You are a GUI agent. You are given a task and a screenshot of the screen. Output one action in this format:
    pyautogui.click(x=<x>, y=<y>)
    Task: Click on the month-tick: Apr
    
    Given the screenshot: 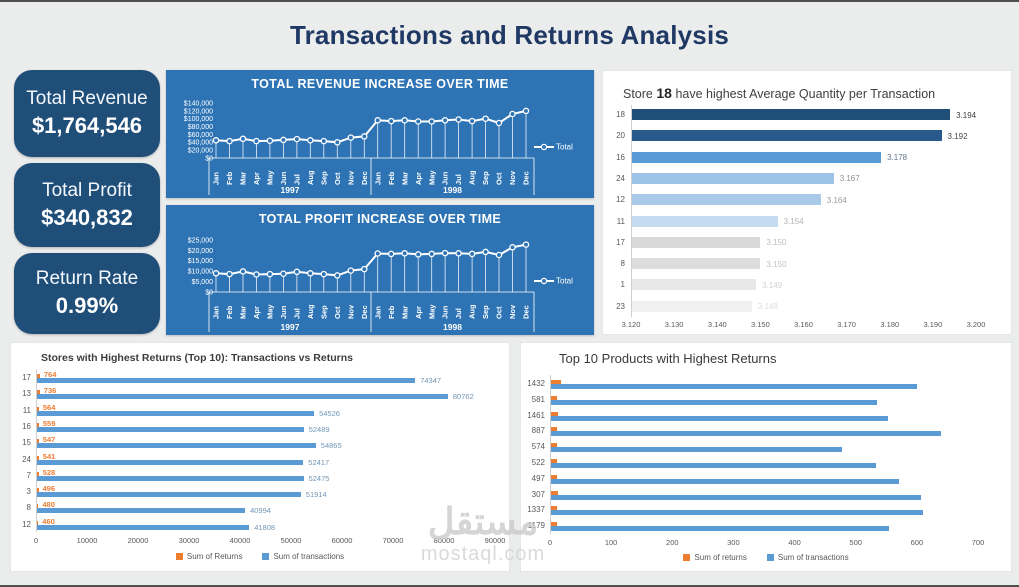 What is the action you would take?
    pyautogui.click(x=418, y=312)
    